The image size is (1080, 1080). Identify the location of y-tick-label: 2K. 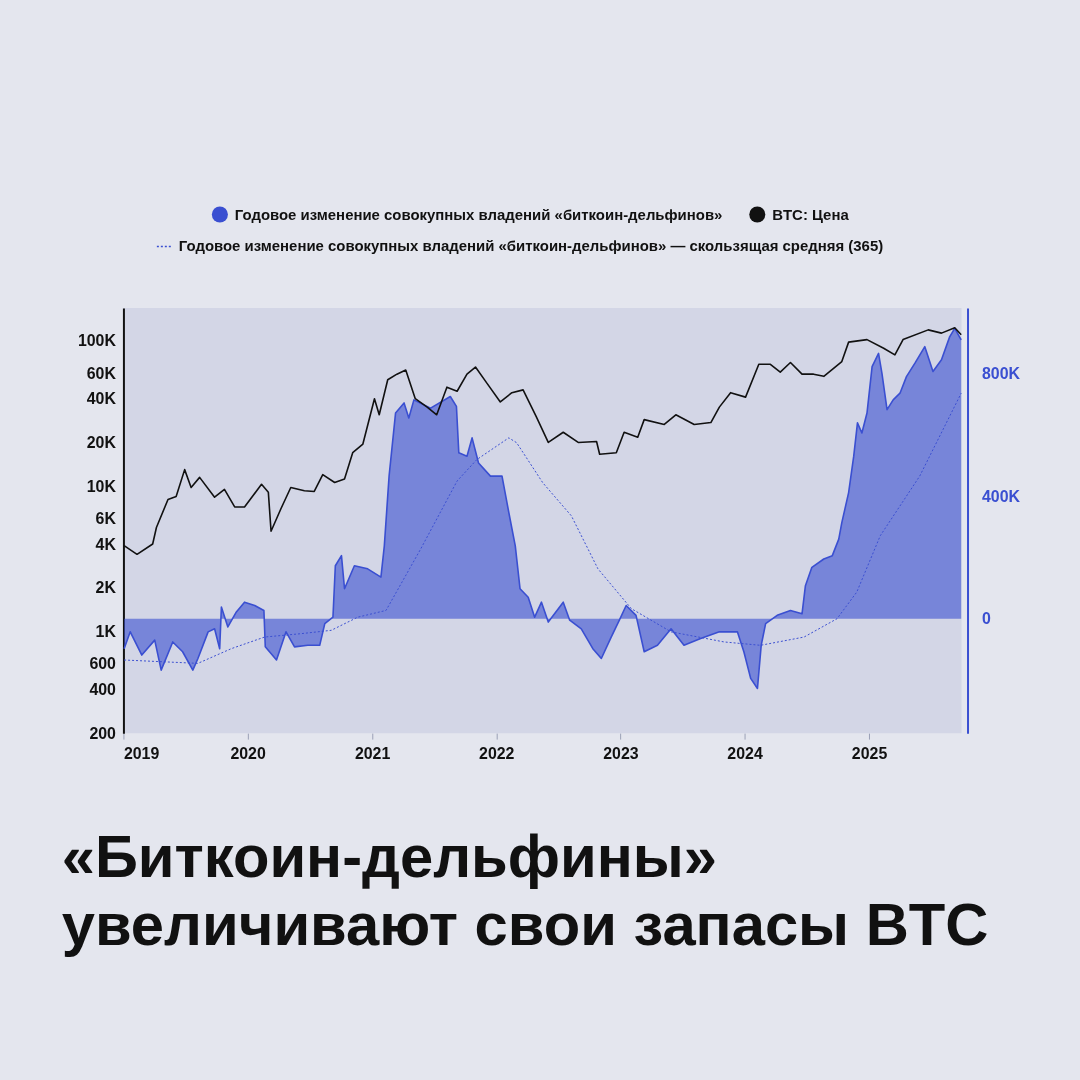
(106, 588).